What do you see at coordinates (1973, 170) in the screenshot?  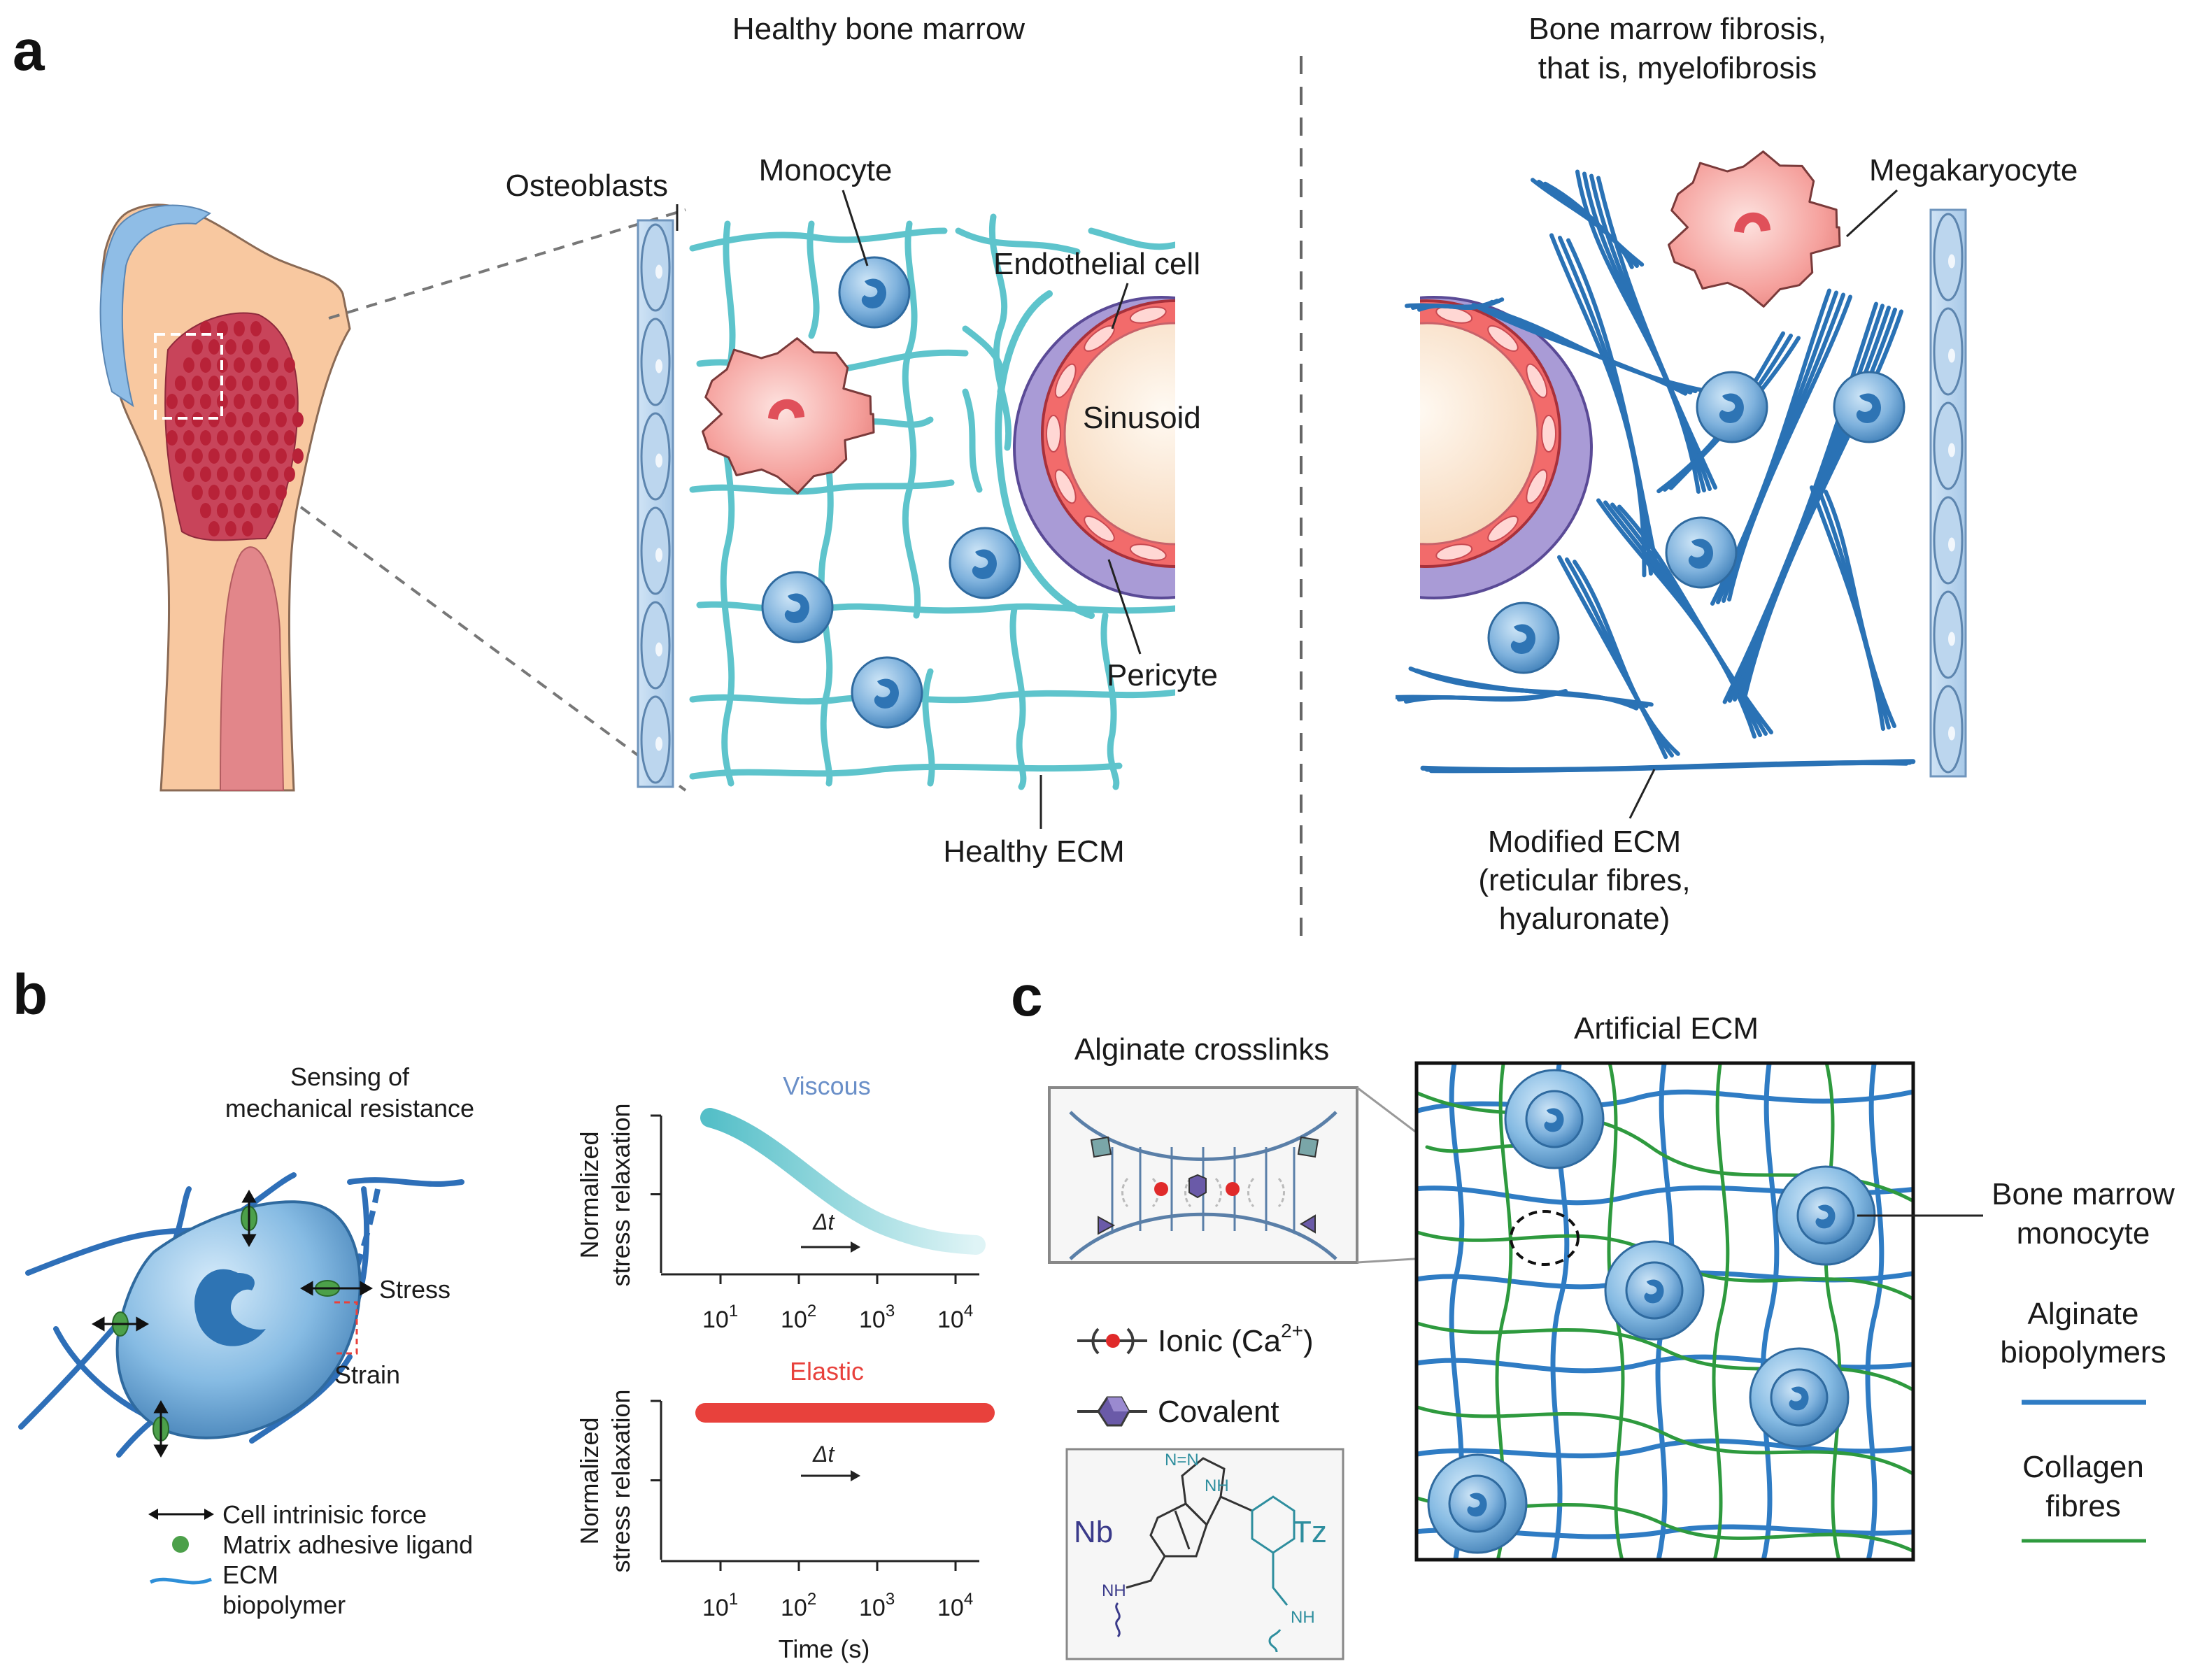 I see `megakaryocyte-label: Megakaryocyte` at bounding box center [1973, 170].